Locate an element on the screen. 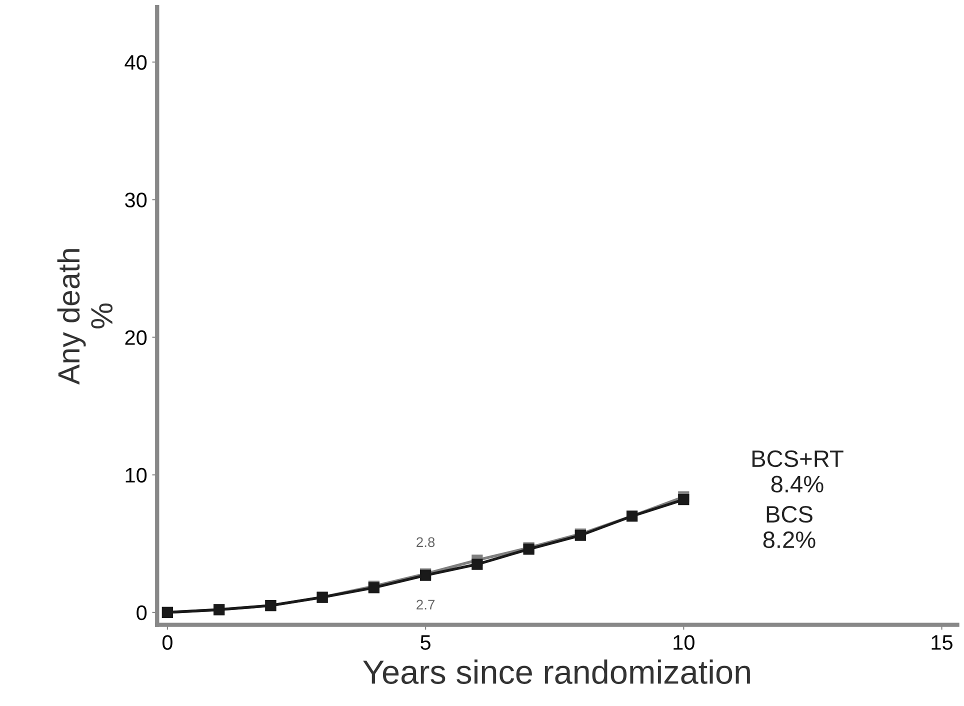  x-axis-title: Years since randomization is located at coordinates (556, 672).